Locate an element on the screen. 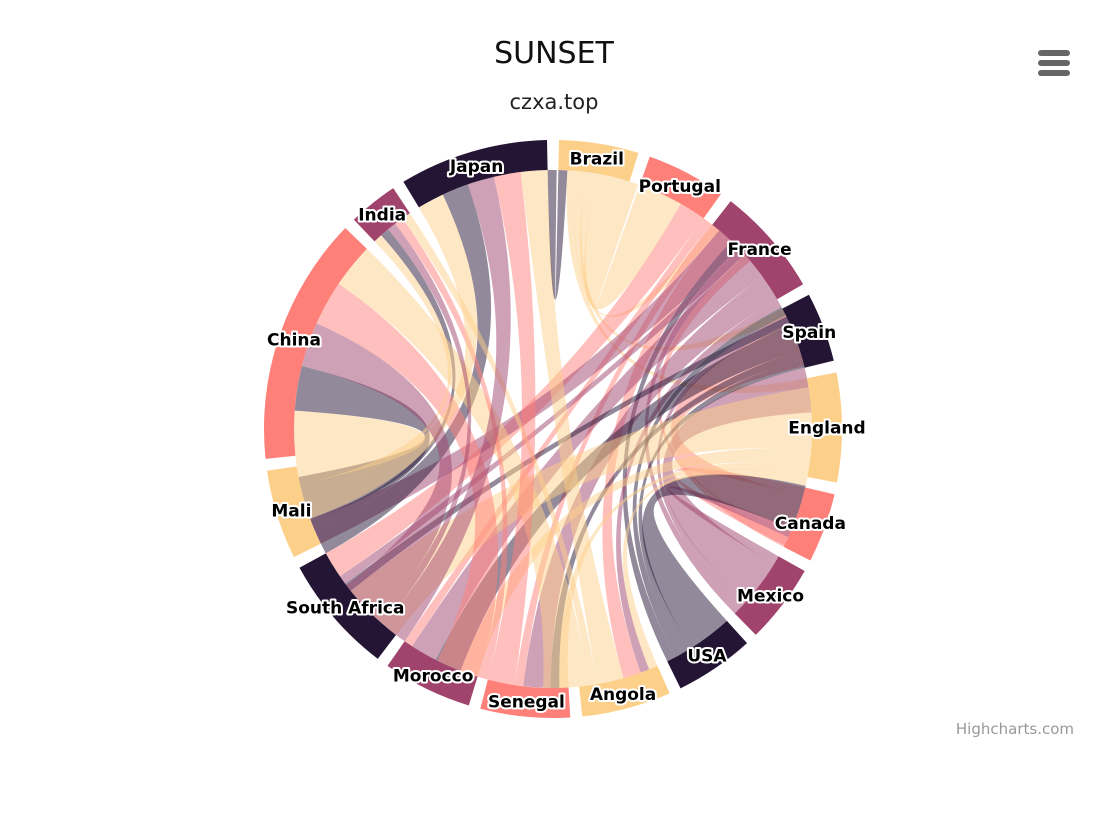 The height and width of the screenshot is (828, 1116). node-brazil is located at coordinates (598, 161).